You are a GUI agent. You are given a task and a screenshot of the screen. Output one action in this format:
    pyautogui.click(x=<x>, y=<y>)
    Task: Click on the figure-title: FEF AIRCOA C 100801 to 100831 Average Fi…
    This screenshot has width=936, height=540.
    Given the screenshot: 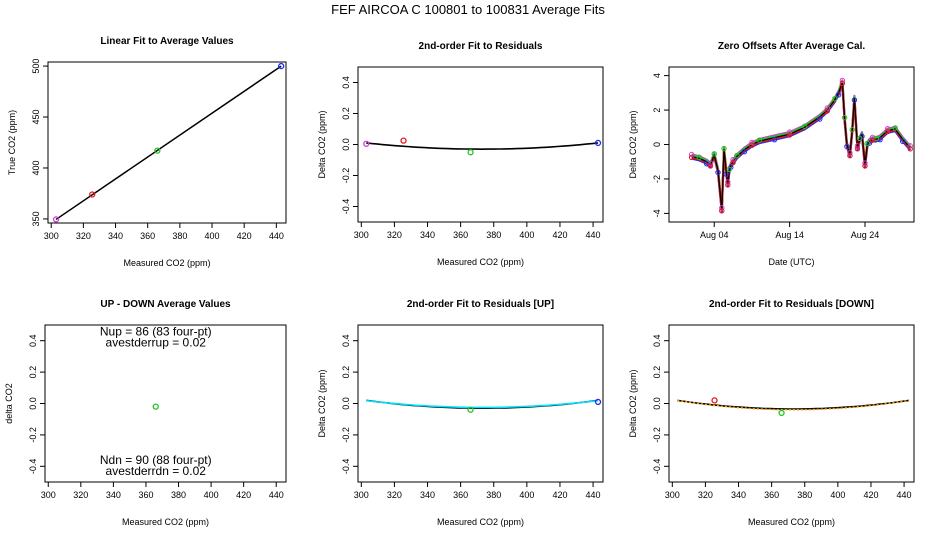 What is the action you would take?
    pyautogui.click(x=468, y=9)
    